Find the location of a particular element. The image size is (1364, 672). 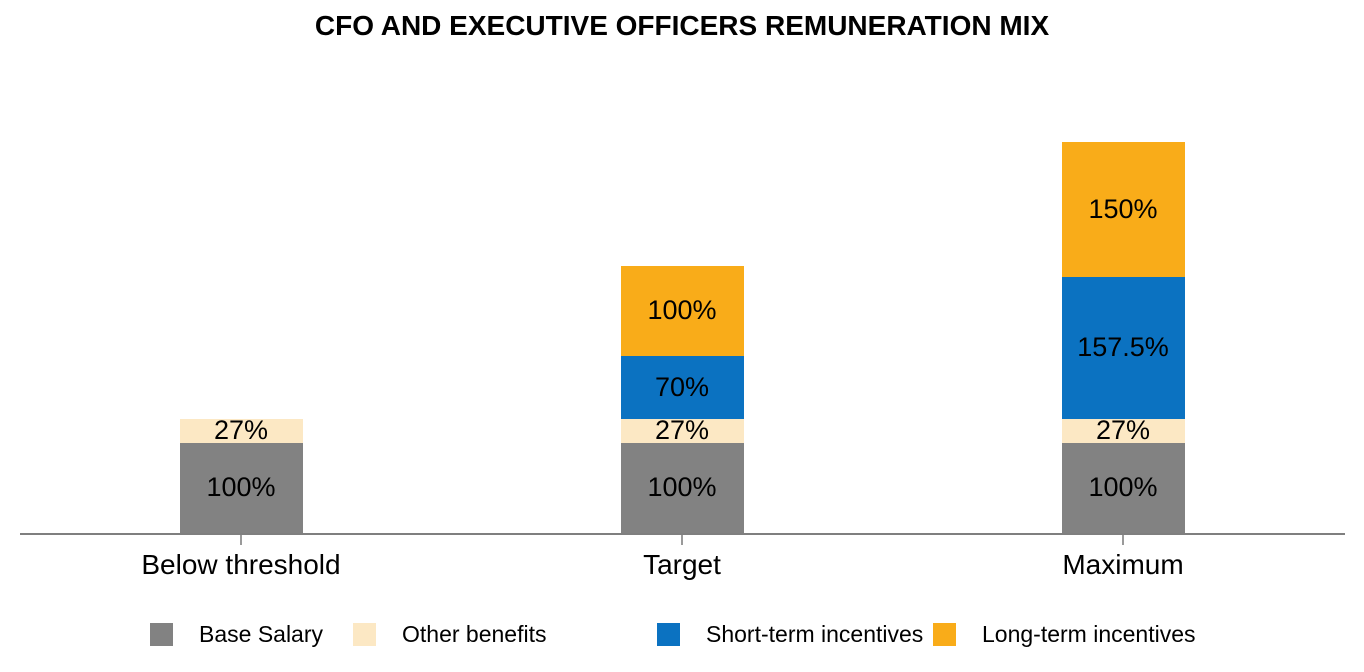

data-label-base-salary-below-threshold: 100% is located at coordinates (241, 487).